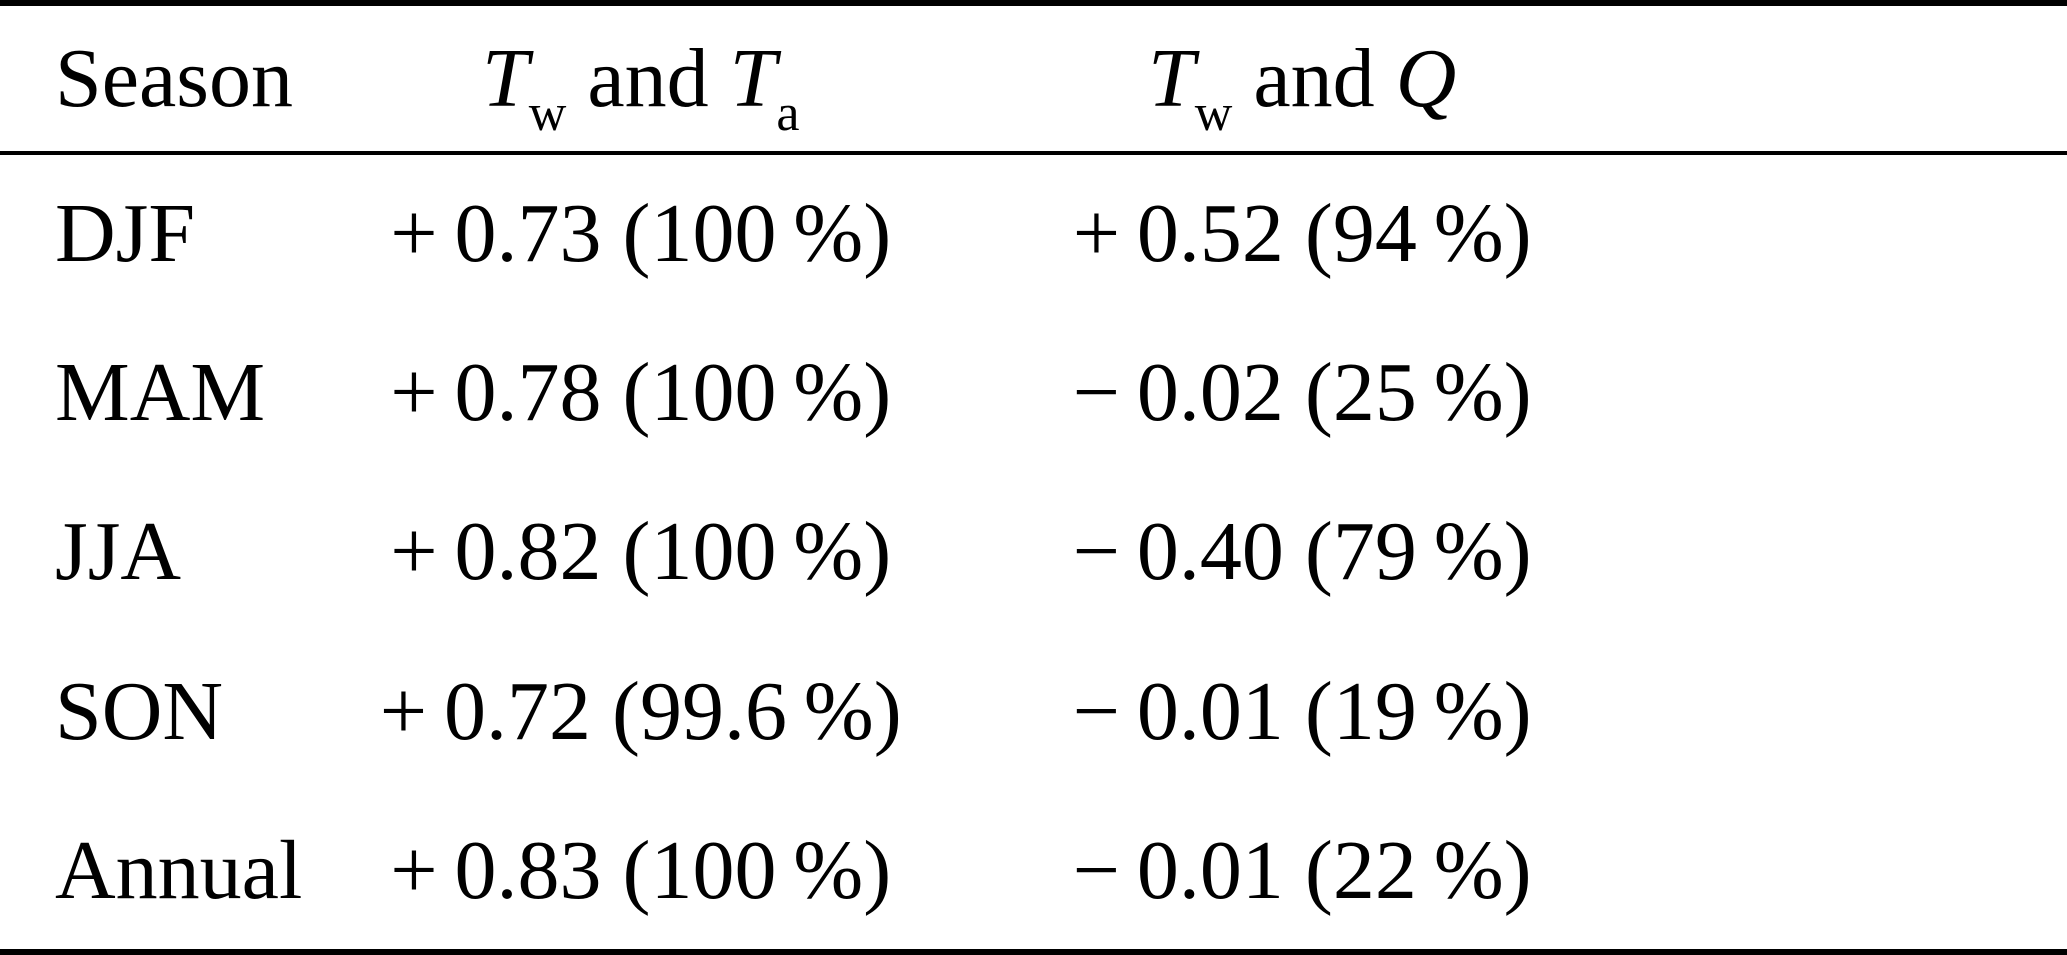 The height and width of the screenshot is (955, 2067). Describe the element at coordinates (1302, 870) in the screenshot. I see `tw-q-cell: − 0.01 (22 %)` at that location.